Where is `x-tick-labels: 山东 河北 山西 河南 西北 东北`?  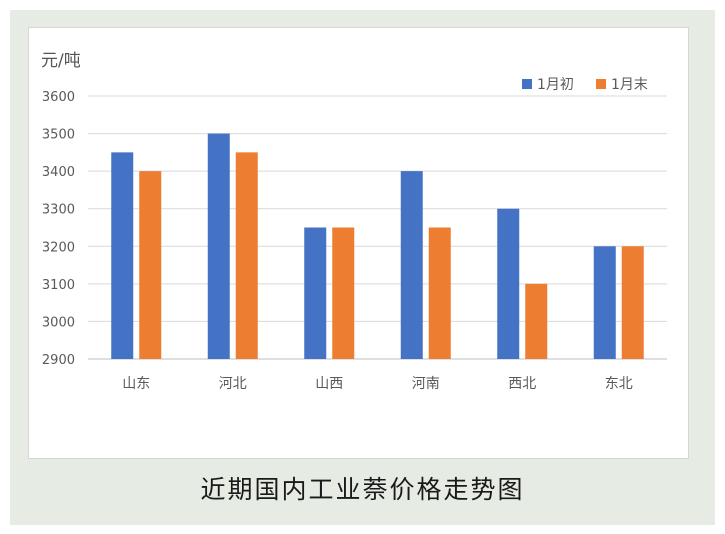
x-tick-labels: 山东 河北 山西 河南 西北 东北 is located at coordinates (377, 384).